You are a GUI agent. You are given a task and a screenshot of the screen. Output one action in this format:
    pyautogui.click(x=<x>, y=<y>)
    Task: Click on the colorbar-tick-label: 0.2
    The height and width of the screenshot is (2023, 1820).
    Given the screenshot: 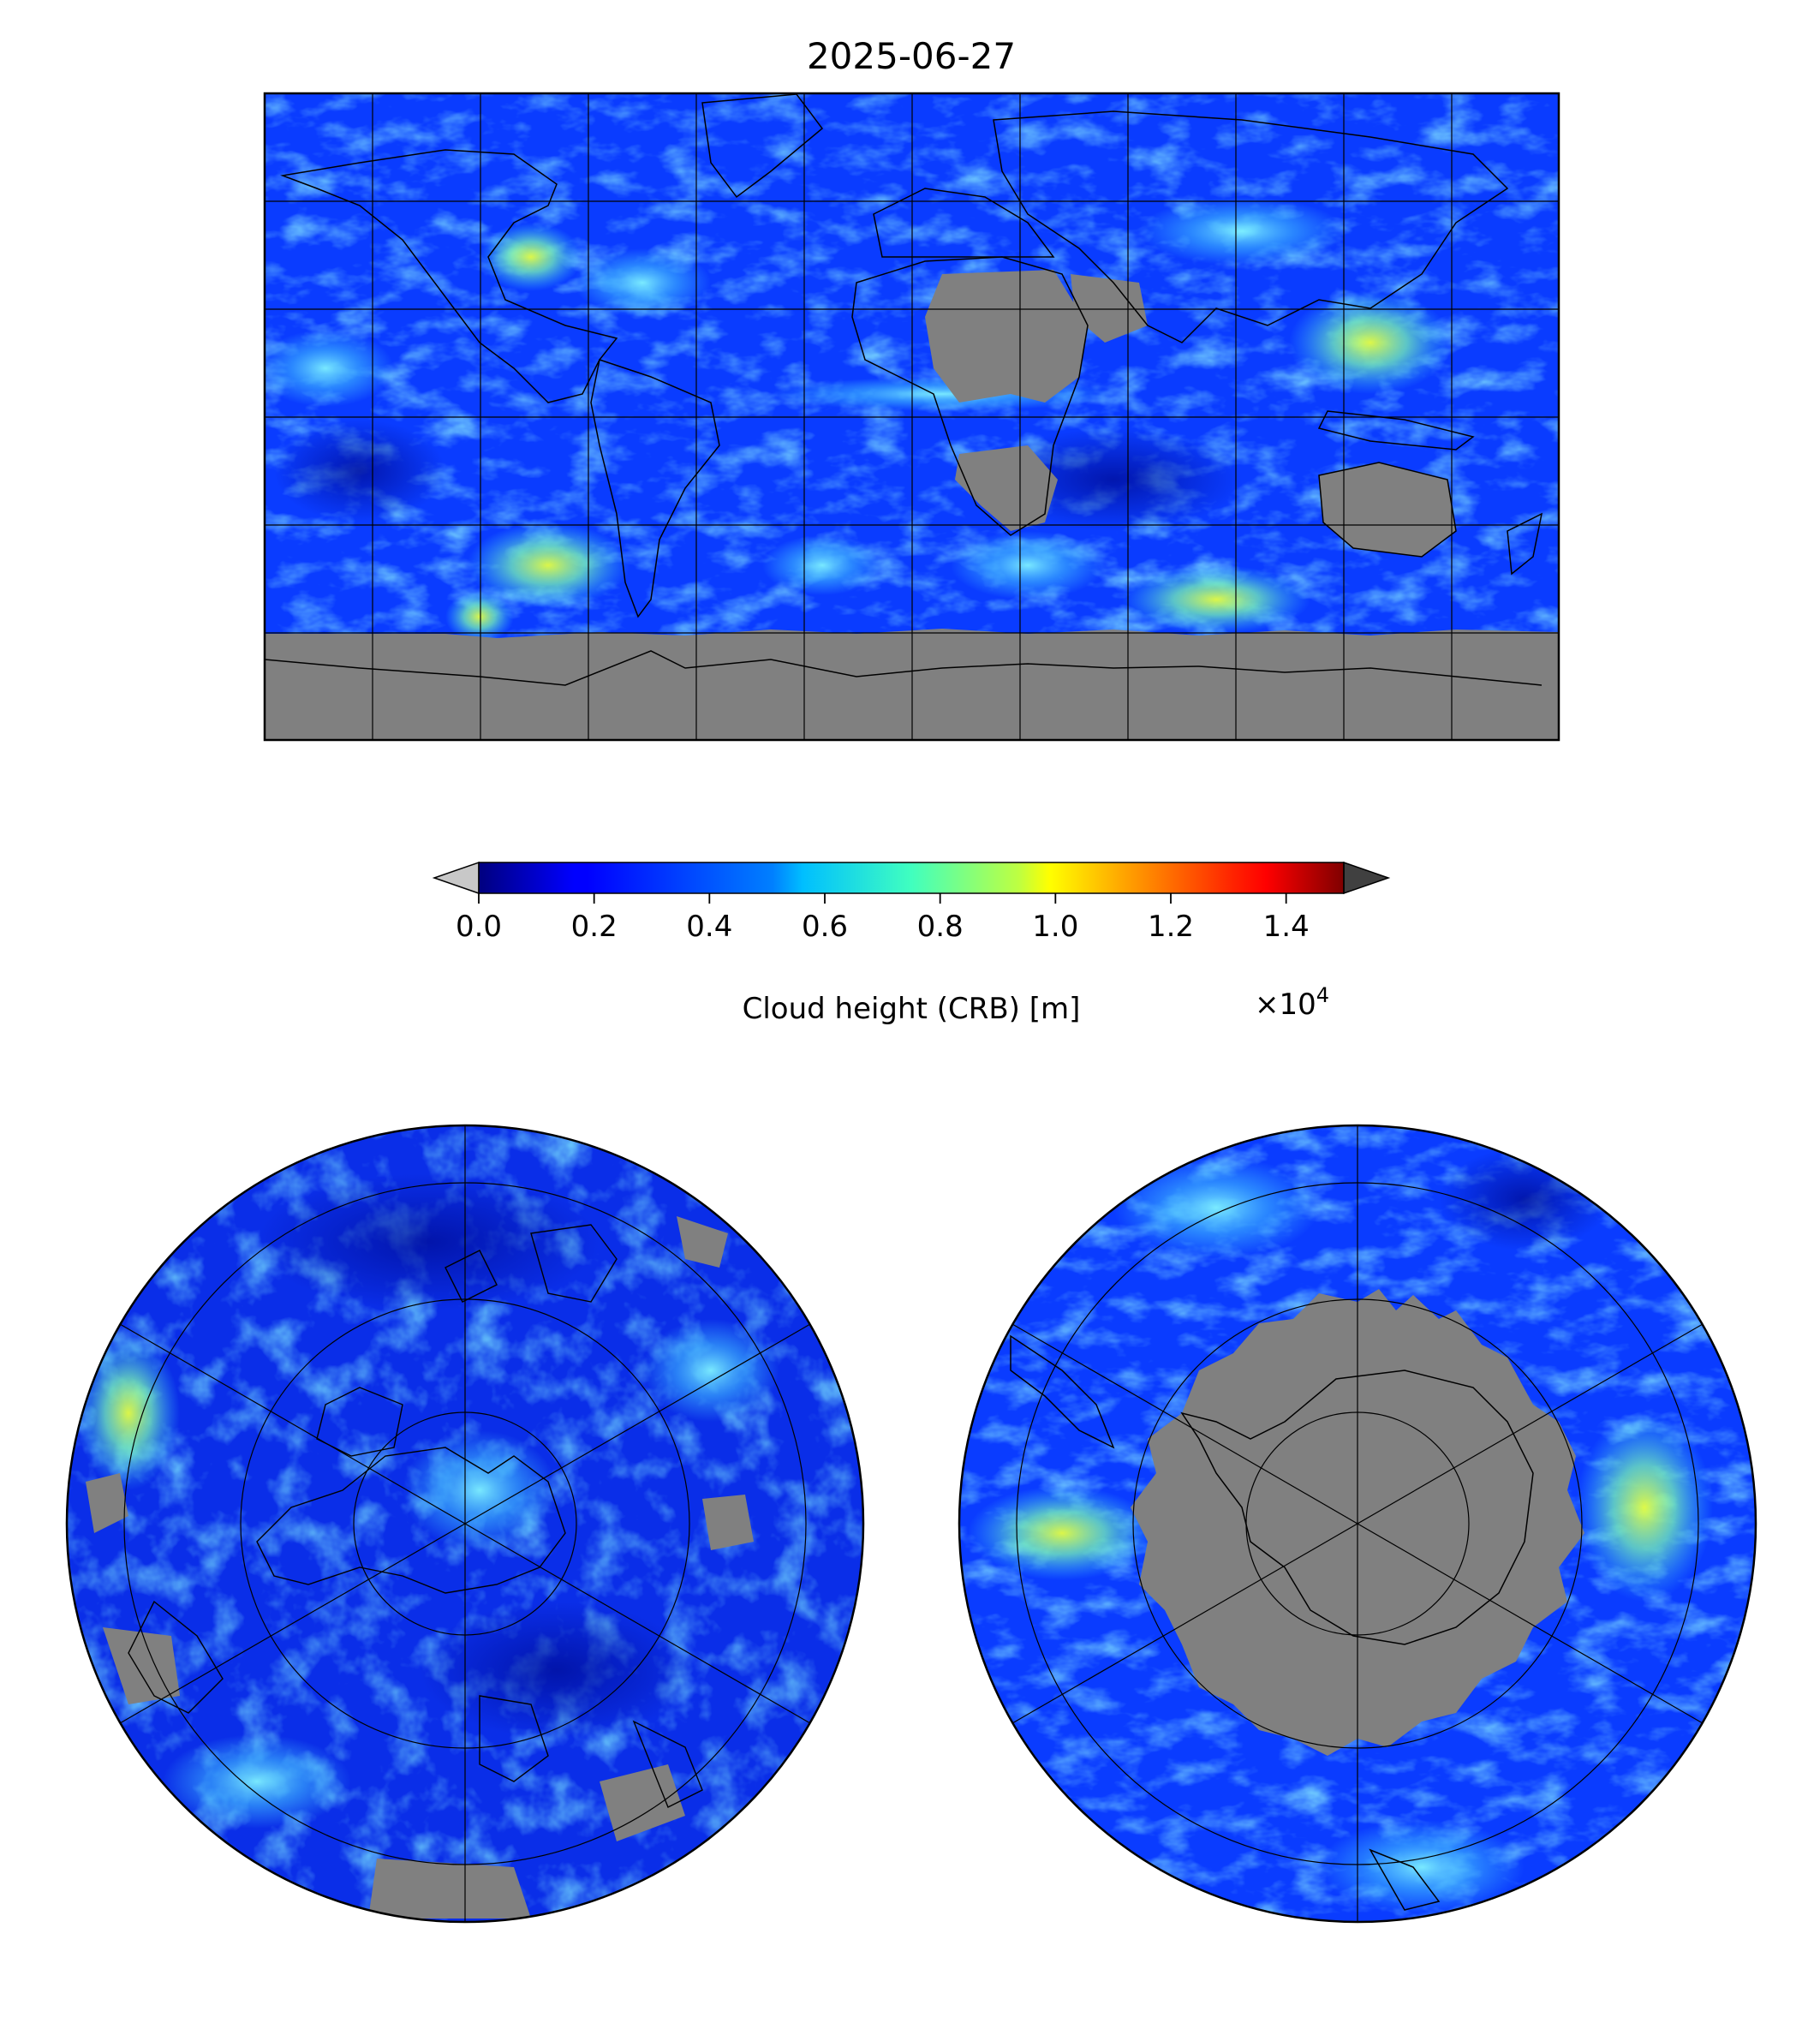 What is the action you would take?
    pyautogui.click(x=594, y=927)
    